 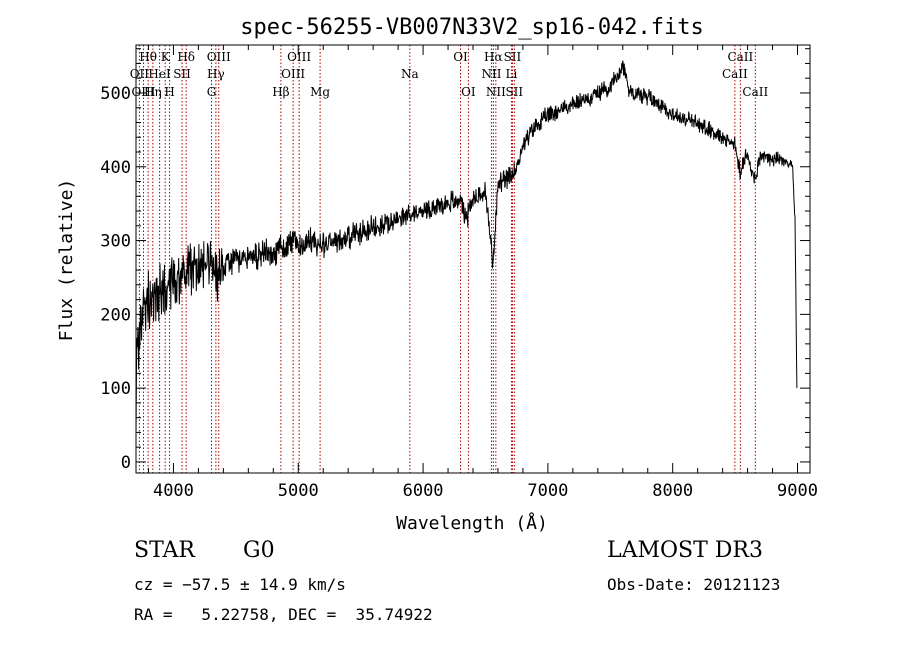 What do you see at coordinates (298, 491) in the screenshot?
I see `x-tick-label: 5000` at bounding box center [298, 491].